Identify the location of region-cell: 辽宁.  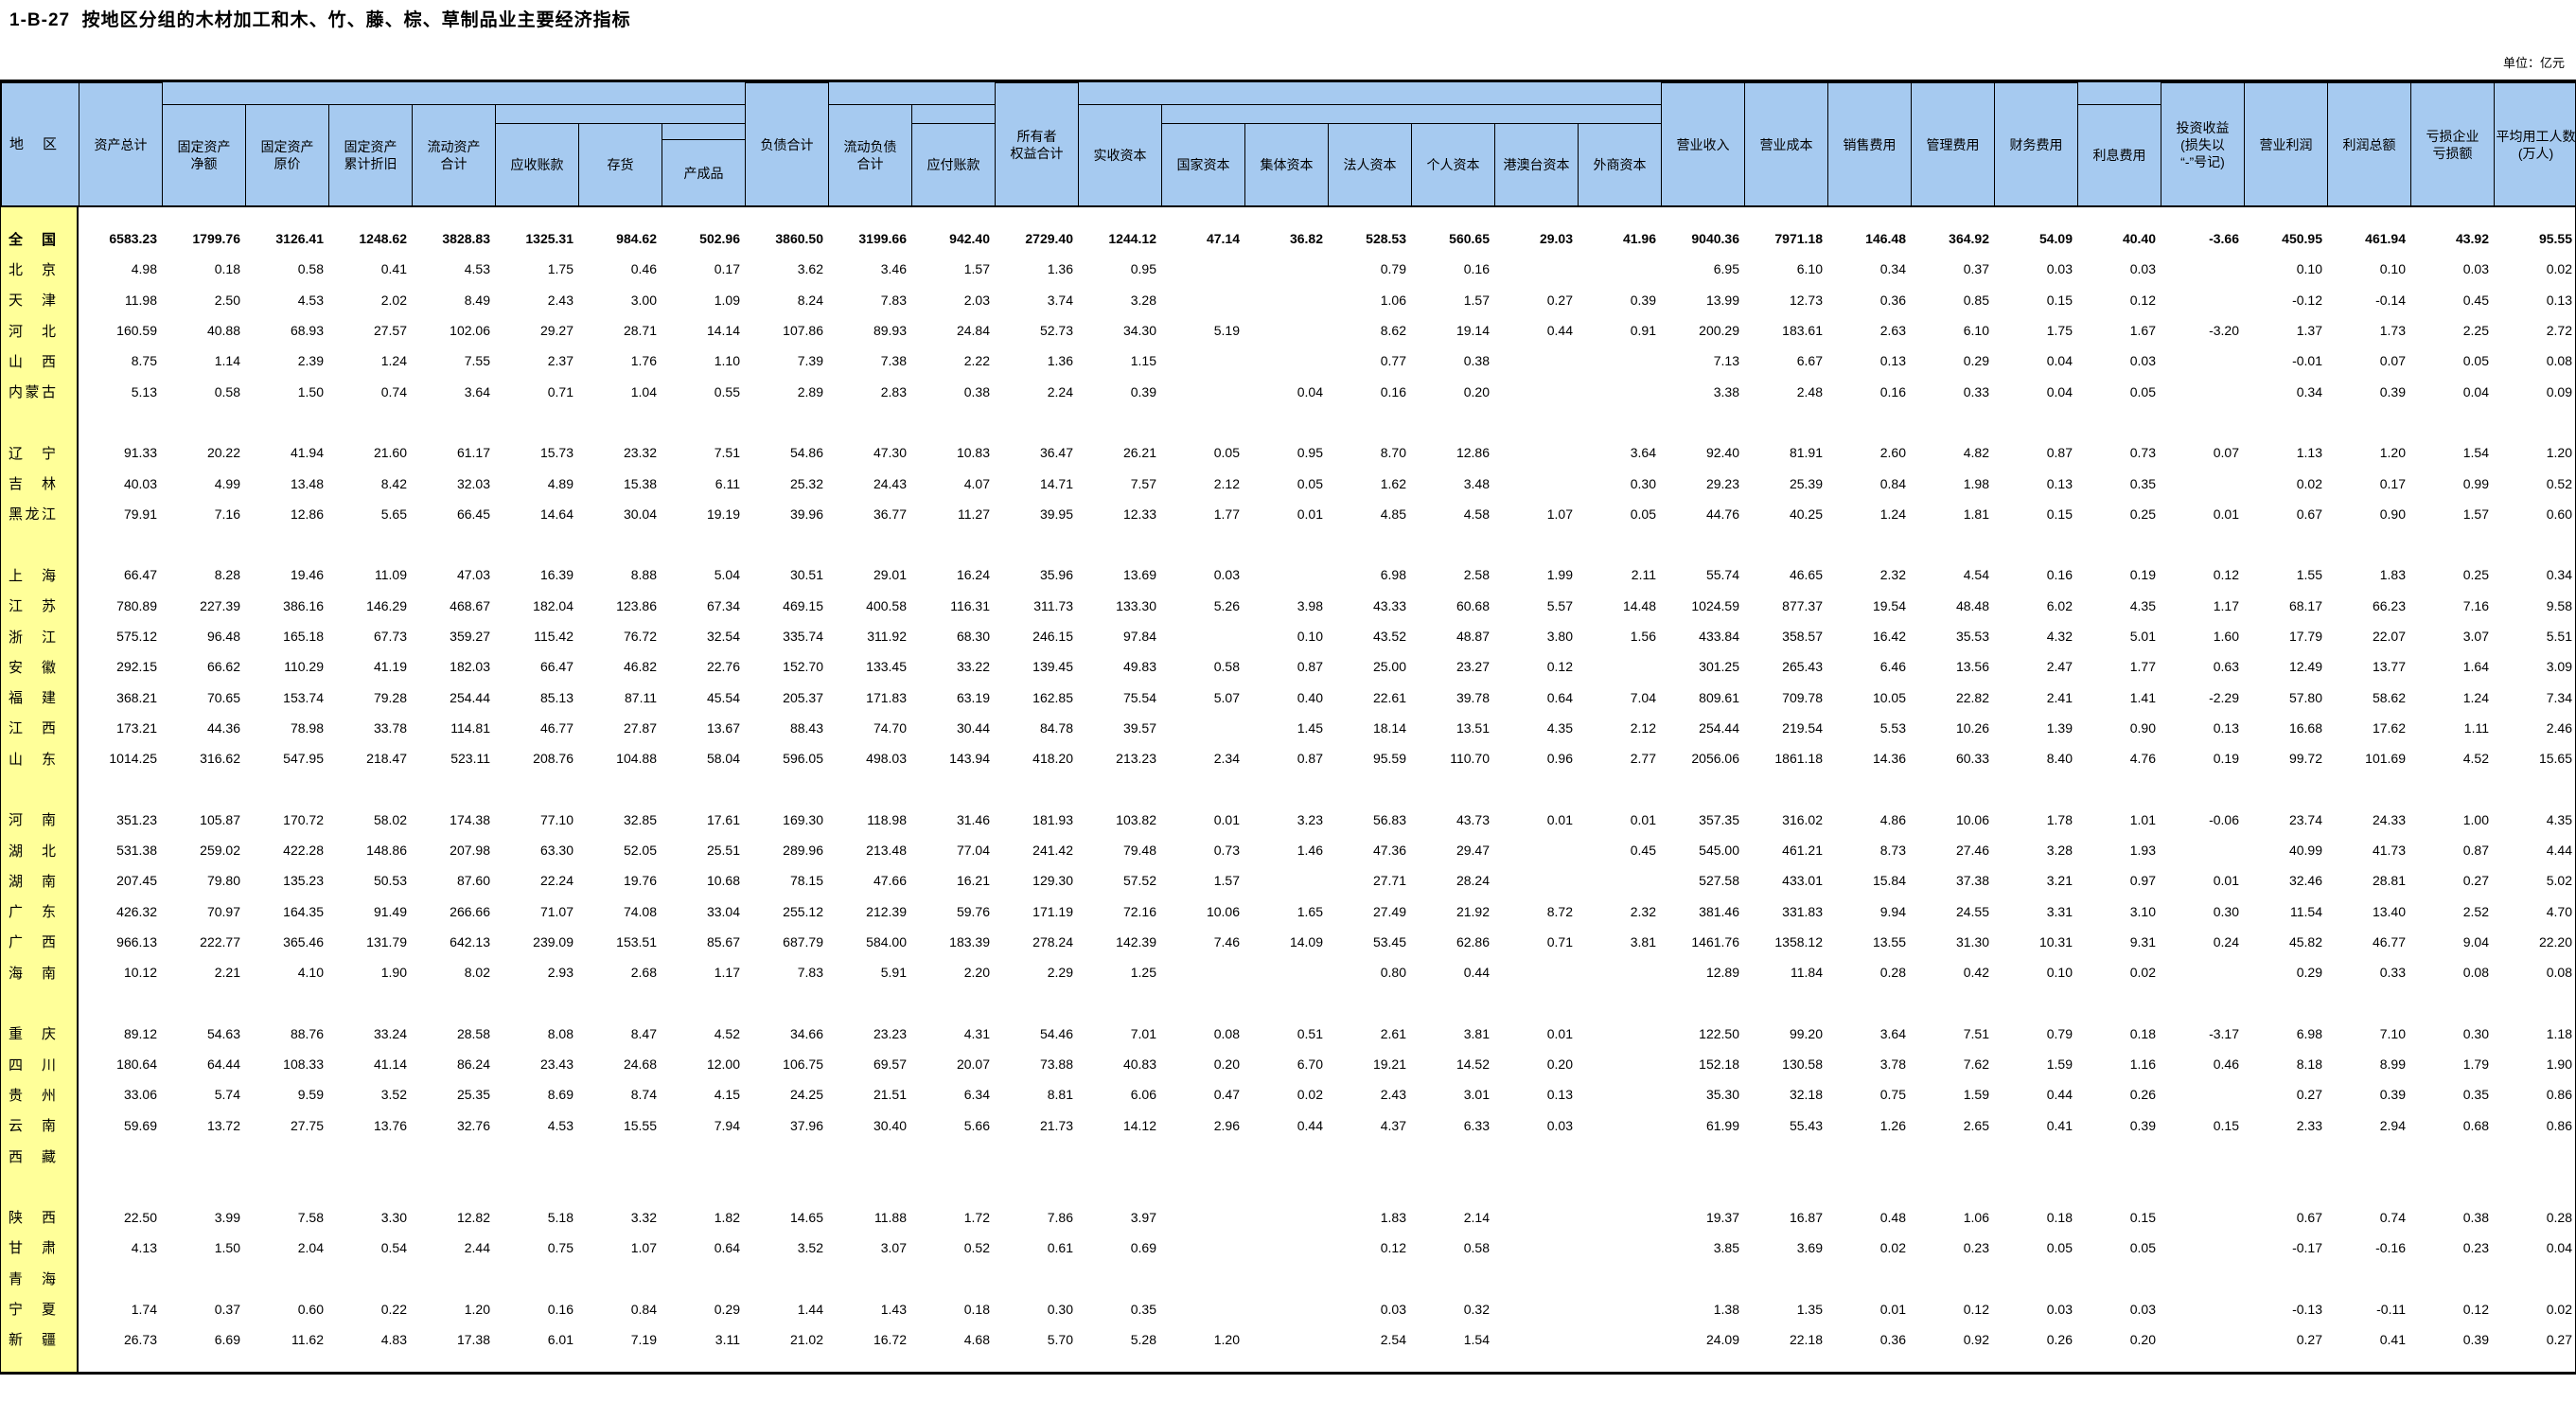
(40, 452).